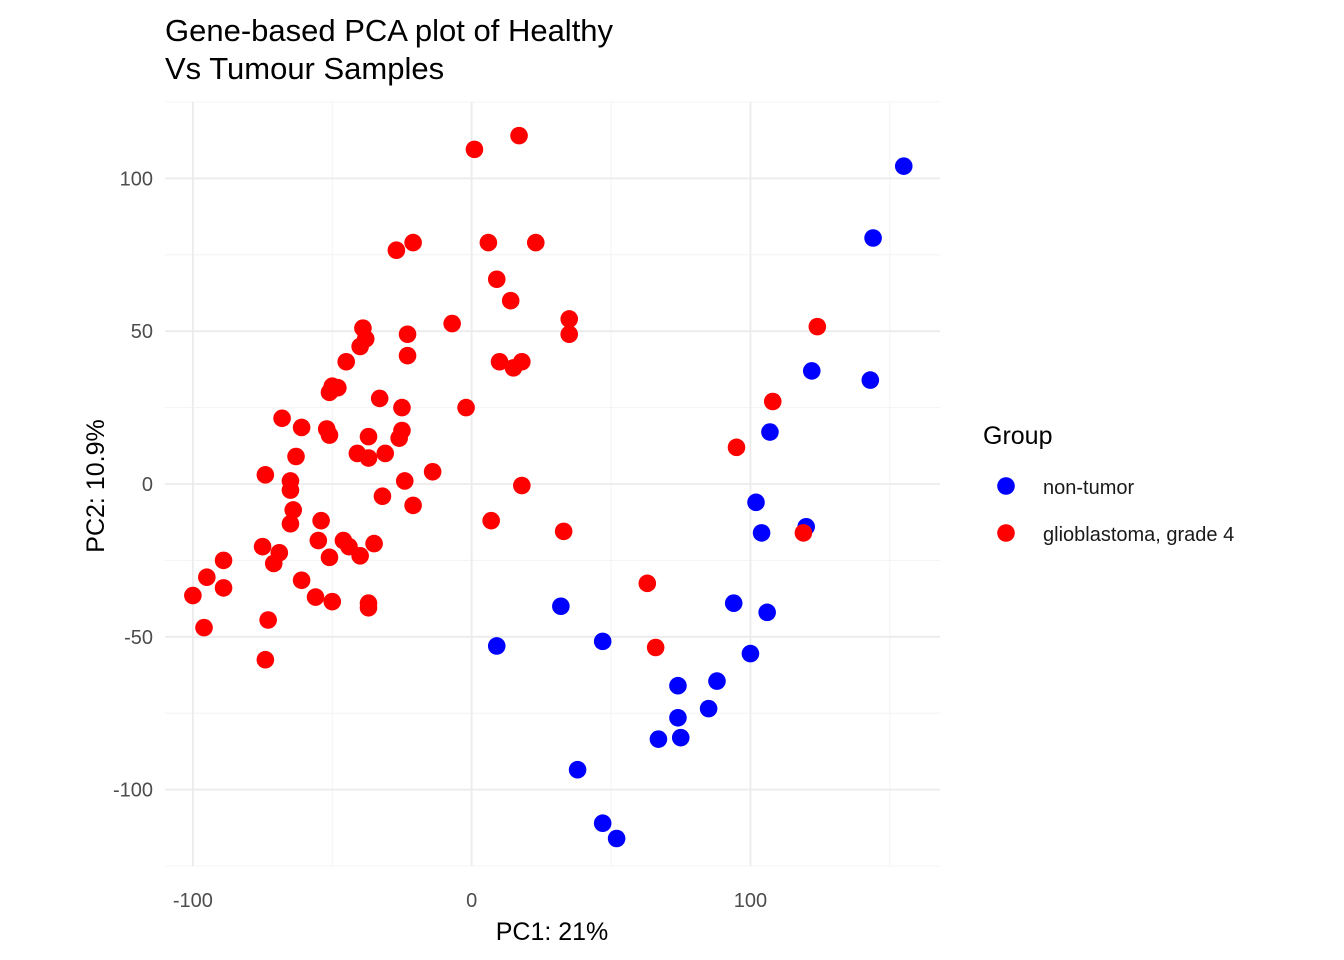  I want to click on legend: Group non-tumor glioblastoma, grade 4, so click(1108, 484).